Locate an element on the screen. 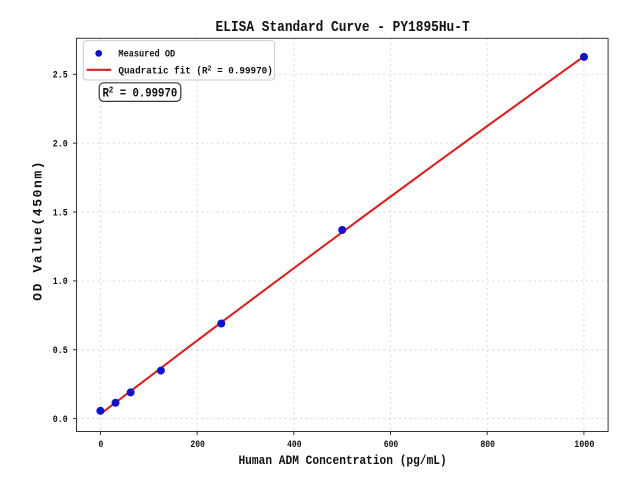  svg-text: 1000 is located at coordinates (584, 444).